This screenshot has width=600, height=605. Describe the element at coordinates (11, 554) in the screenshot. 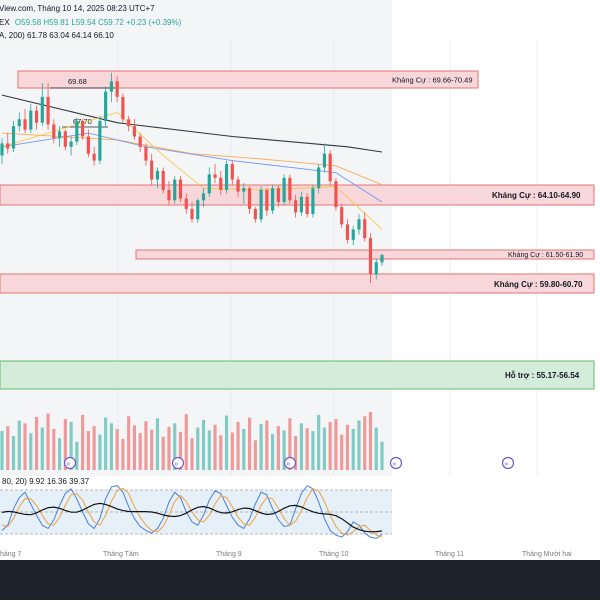

I see `time-label-jul: háng 7` at that location.